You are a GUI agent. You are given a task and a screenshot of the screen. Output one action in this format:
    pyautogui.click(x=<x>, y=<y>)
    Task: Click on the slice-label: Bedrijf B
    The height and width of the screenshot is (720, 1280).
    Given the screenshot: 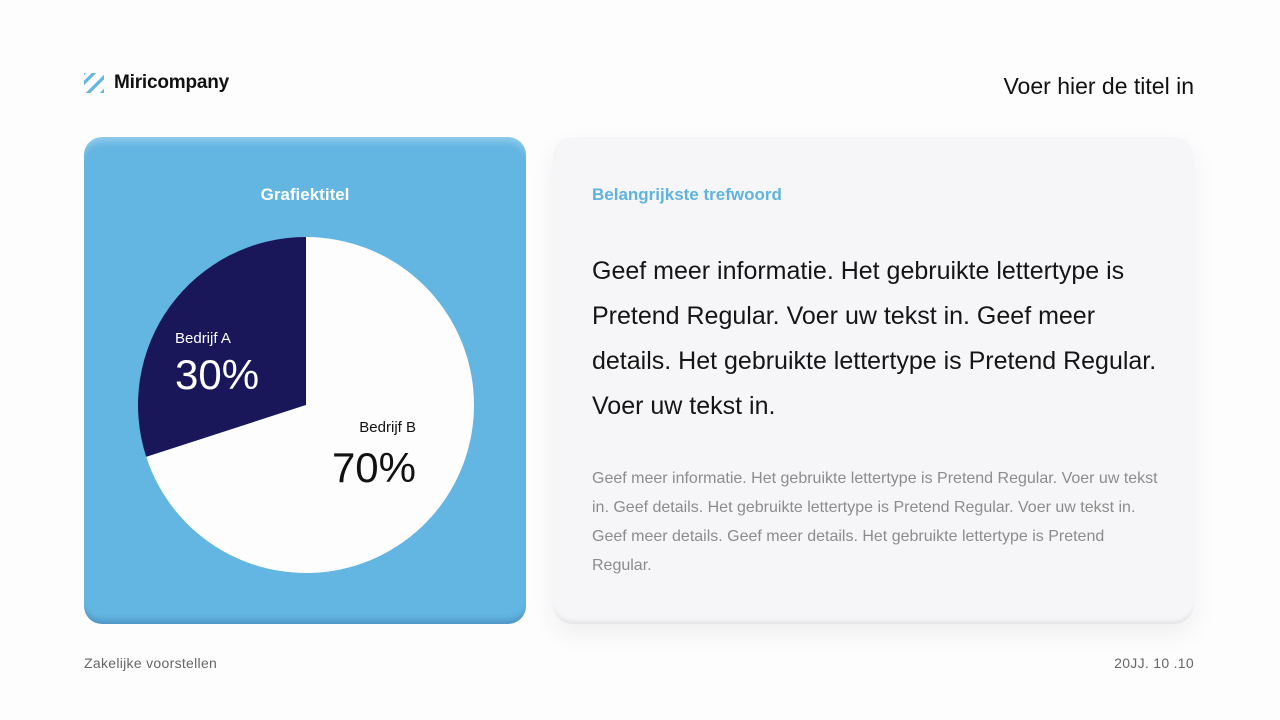 What is the action you would take?
    pyautogui.click(x=387, y=427)
    